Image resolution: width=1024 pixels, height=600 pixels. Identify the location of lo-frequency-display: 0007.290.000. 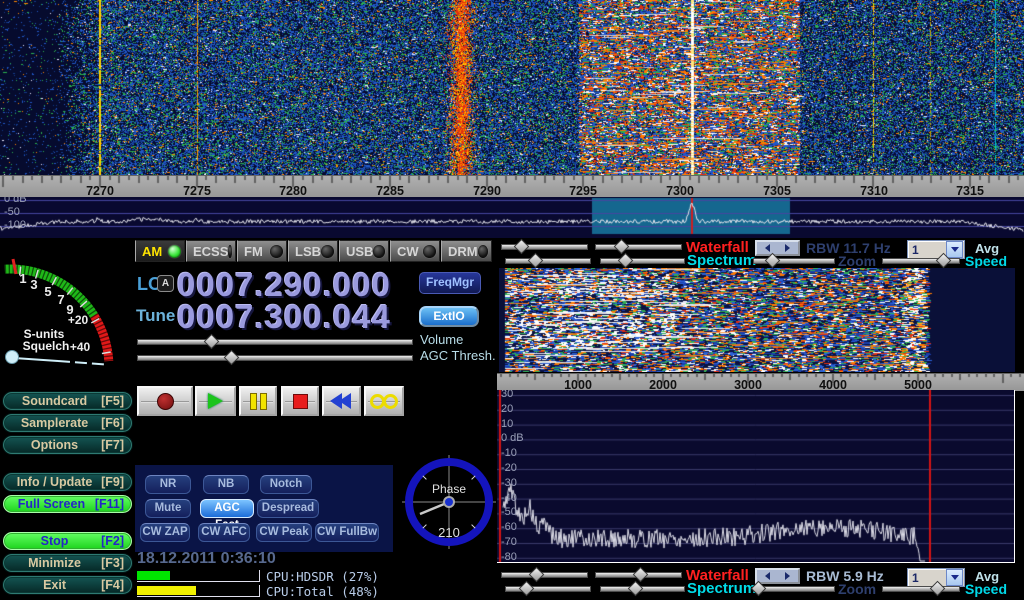
(284, 284).